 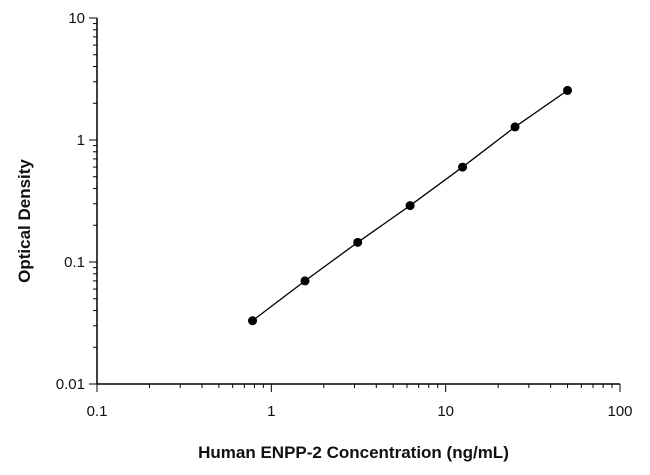 What do you see at coordinates (97, 411) in the screenshot?
I see `x-tick-label: 0.1` at bounding box center [97, 411].